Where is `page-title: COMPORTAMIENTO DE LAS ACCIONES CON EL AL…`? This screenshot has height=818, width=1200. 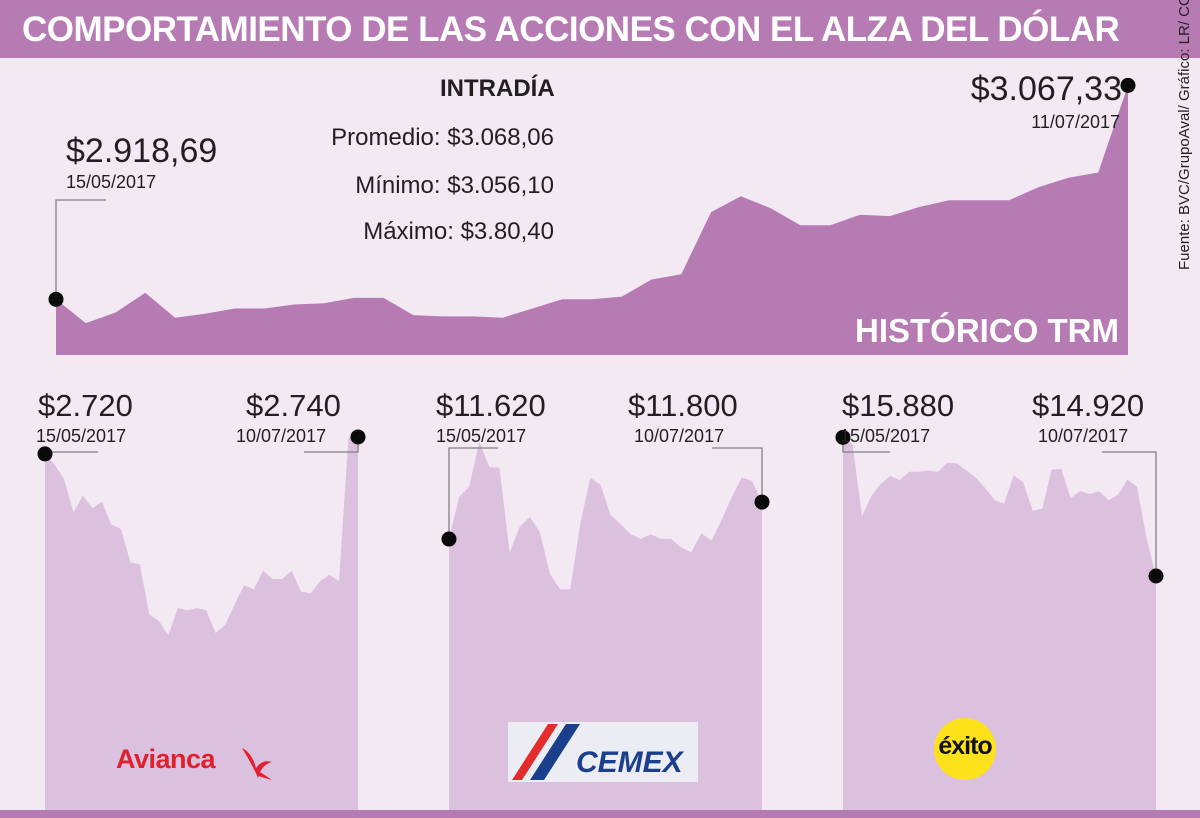
page-title: COMPORTAMIENTO DE LAS ACCIONES CON EL AL… is located at coordinates (571, 29).